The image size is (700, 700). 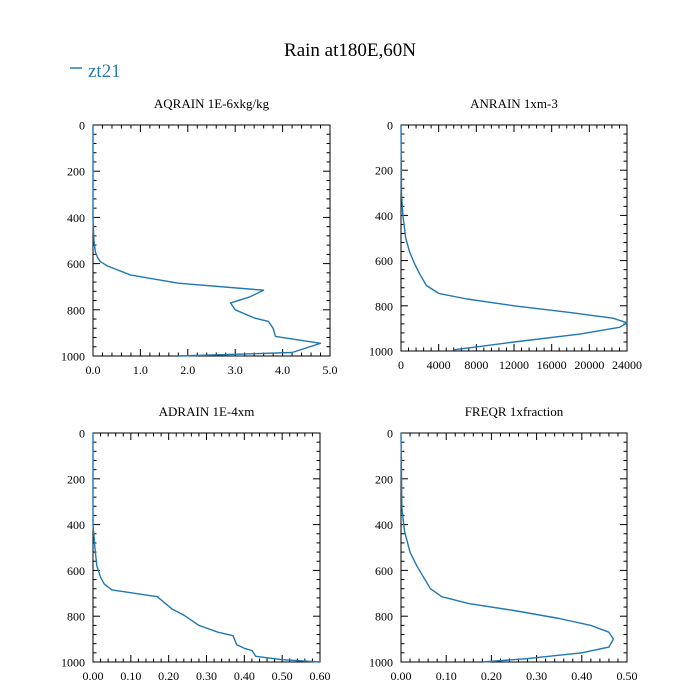 I want to click on x-tick-label: 24000, so click(x=627, y=365).